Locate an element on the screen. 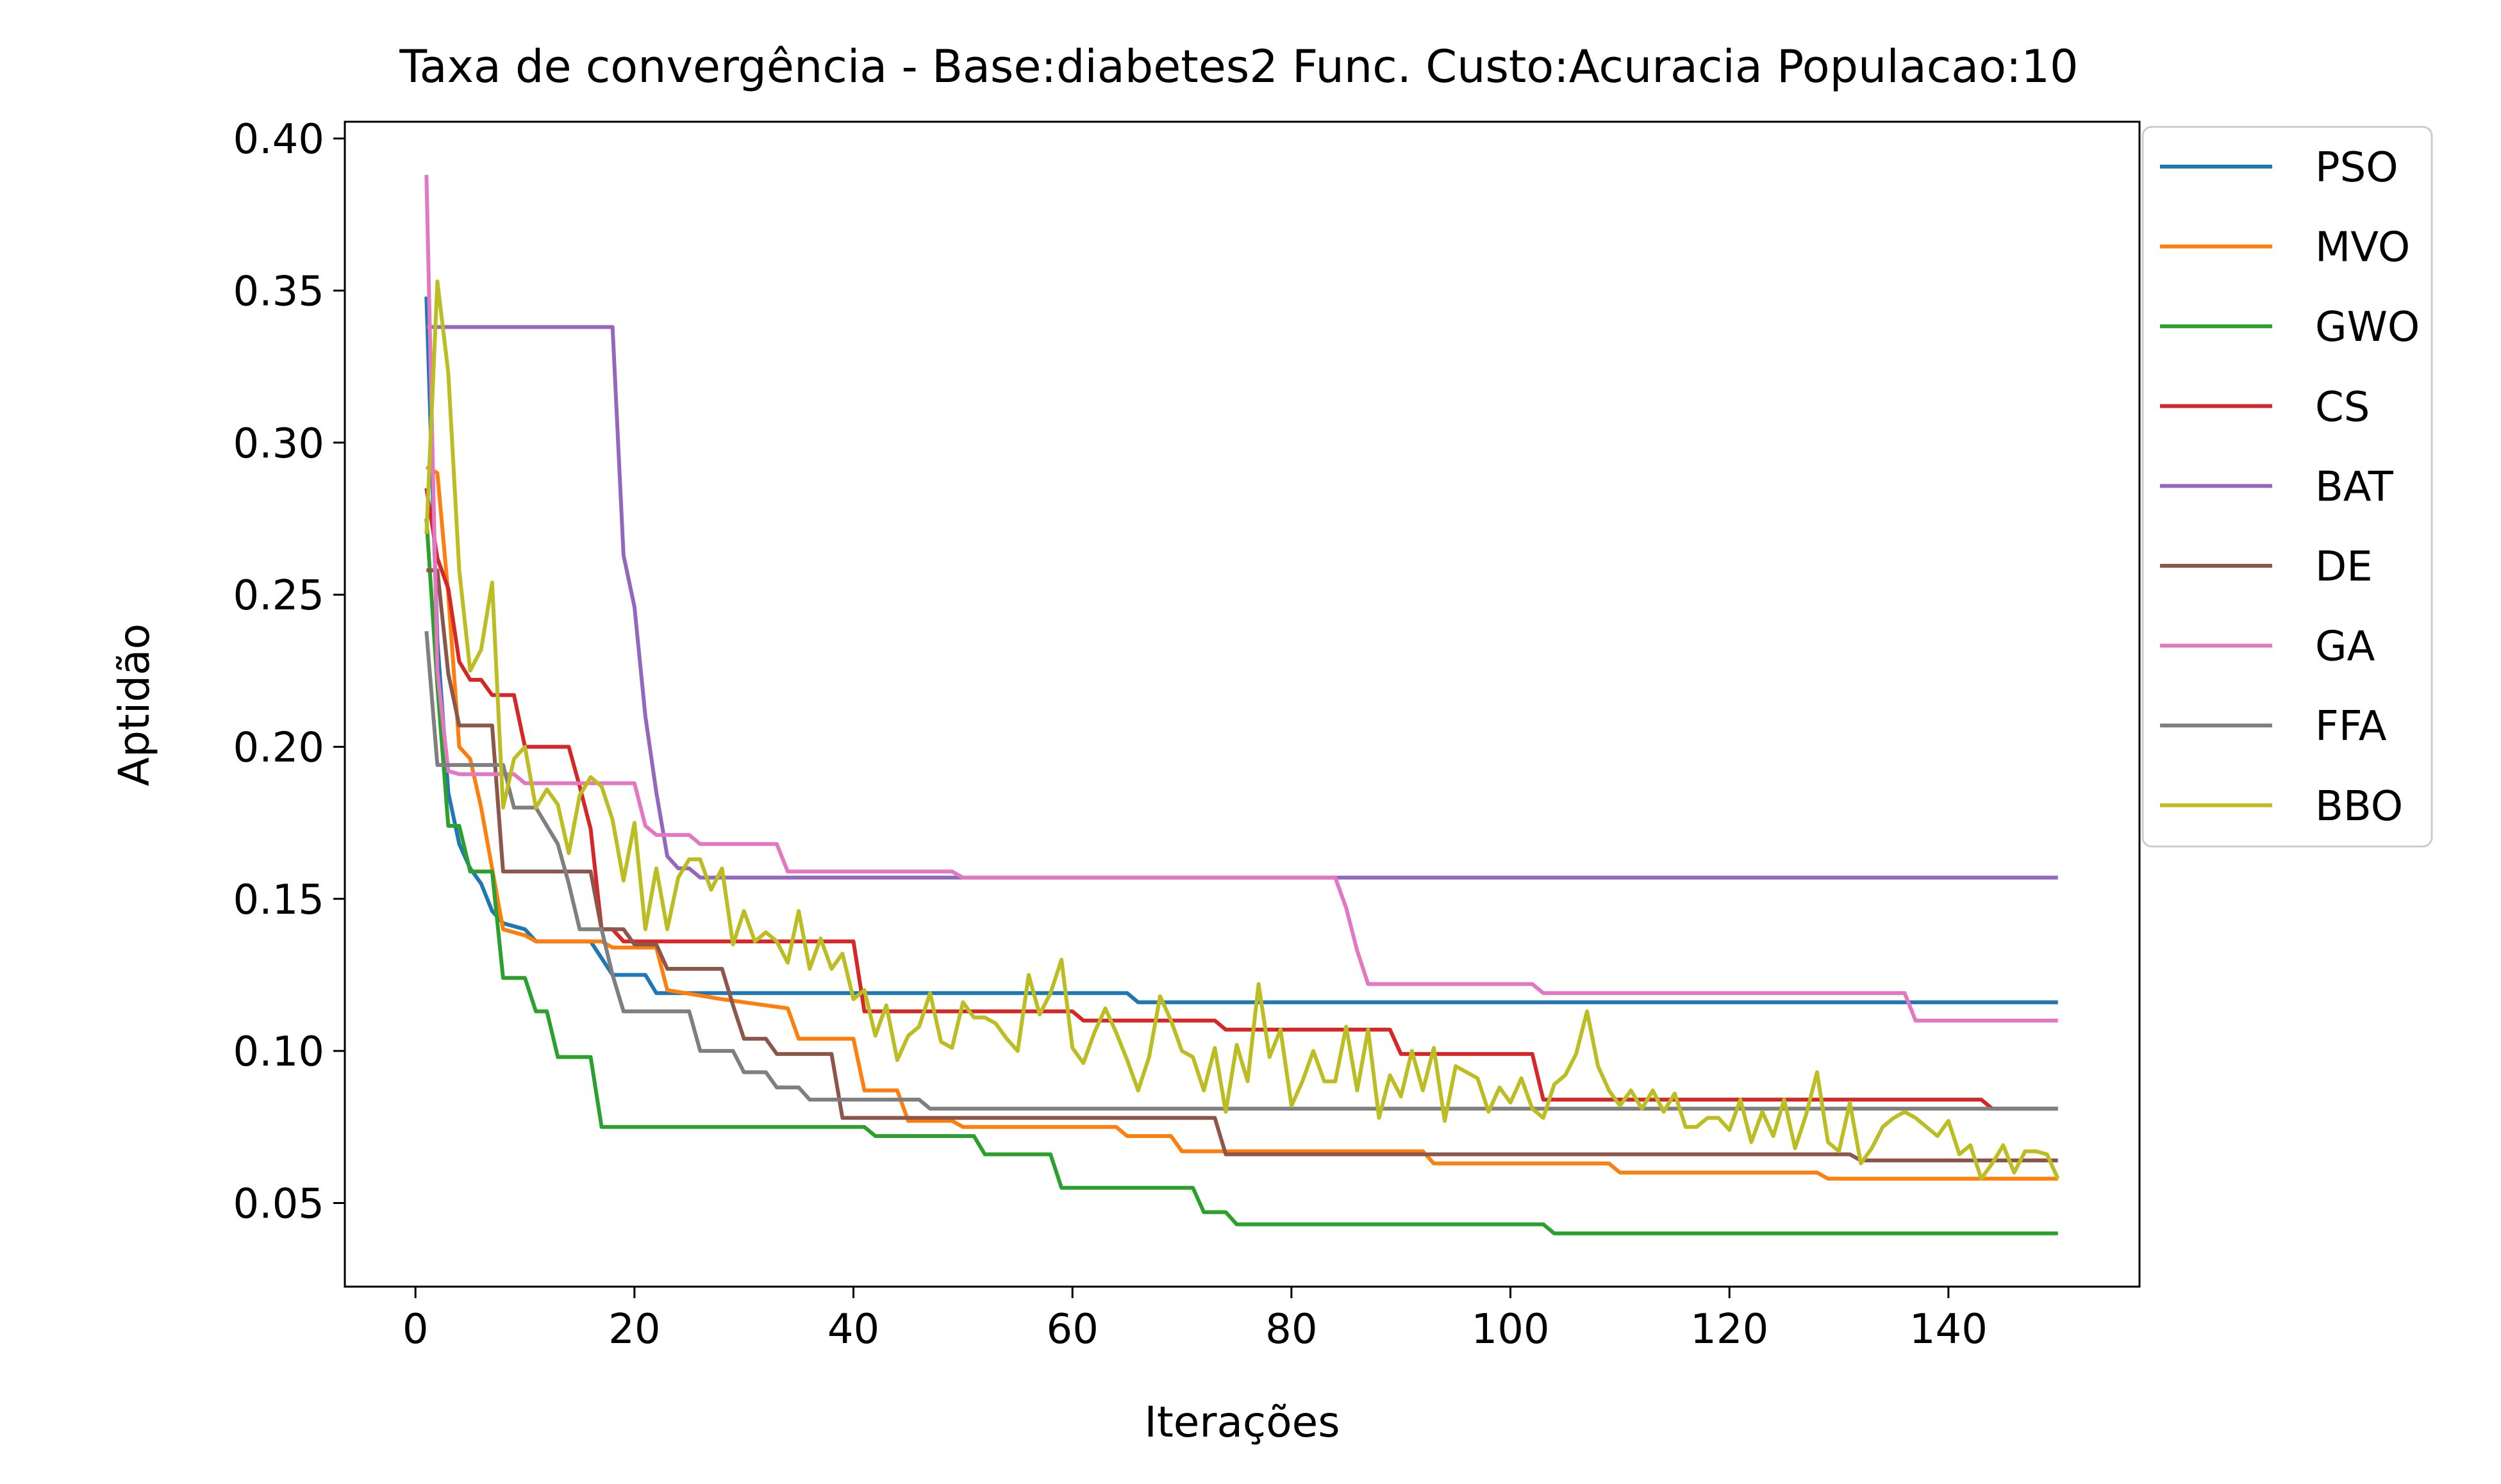 Image resolution: width=2501 pixels, height=1484 pixels. x-tick-label: 120 is located at coordinates (1729, 1329).